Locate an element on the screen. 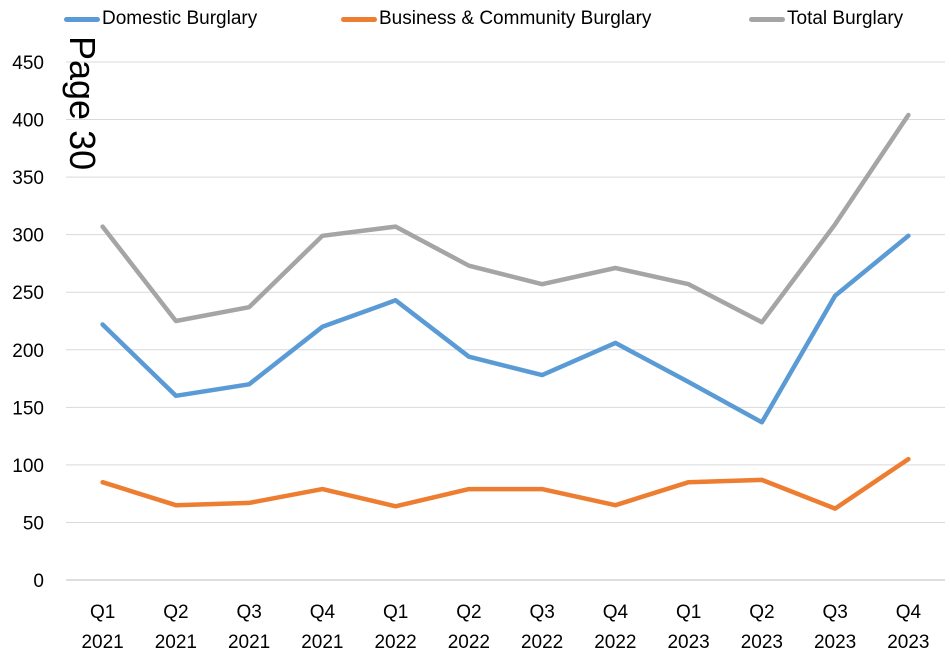 This screenshot has height=657, width=951. series-line-business-community-burglary is located at coordinates (505, 483).